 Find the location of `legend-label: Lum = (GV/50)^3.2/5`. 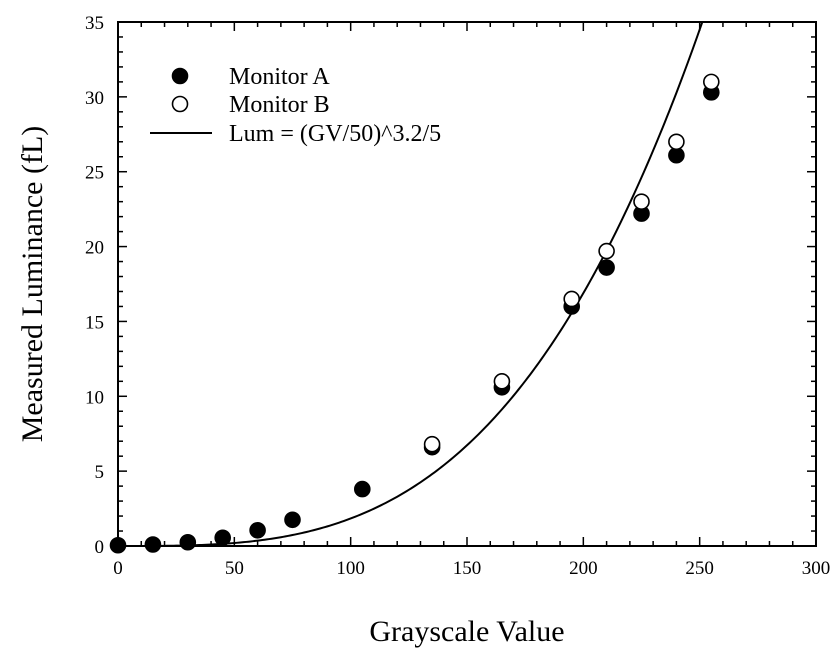

legend-label: Lum = (GV/50)^3.2/5 is located at coordinates (335, 134).